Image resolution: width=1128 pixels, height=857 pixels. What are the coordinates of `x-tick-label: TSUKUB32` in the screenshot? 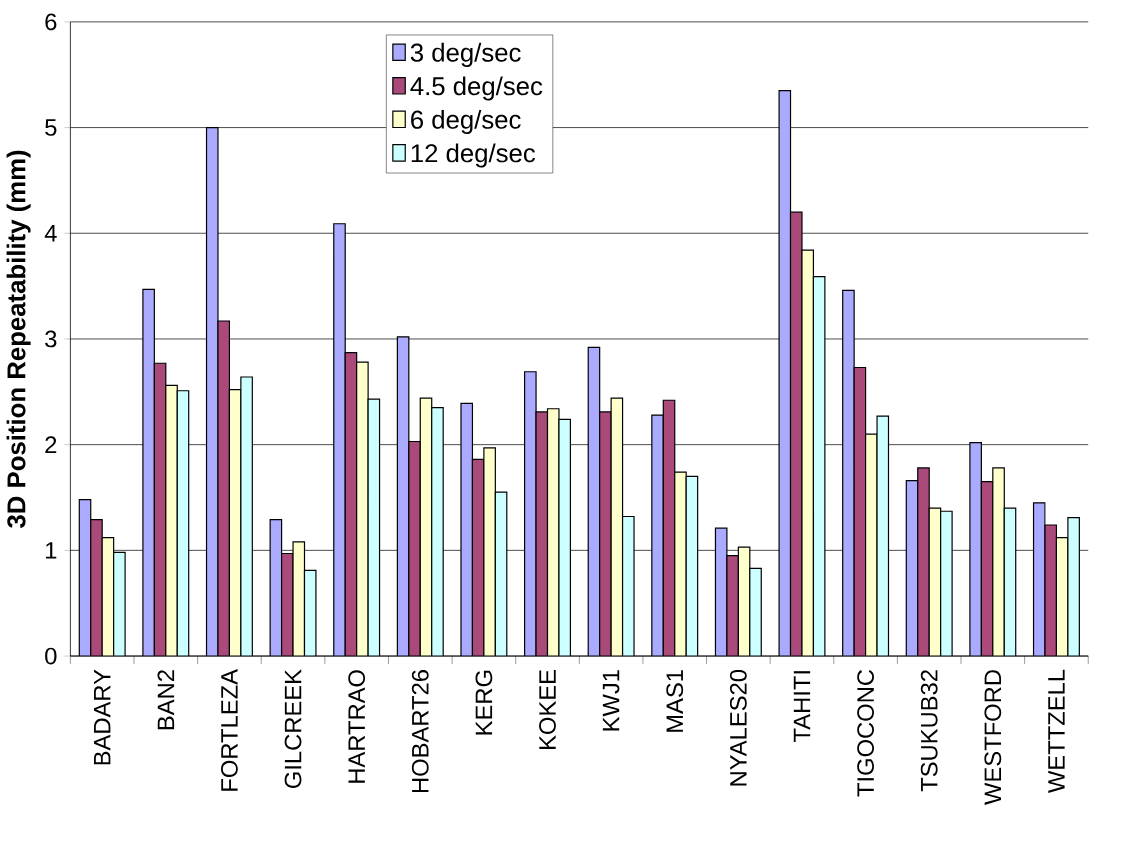 It's located at (929, 731).